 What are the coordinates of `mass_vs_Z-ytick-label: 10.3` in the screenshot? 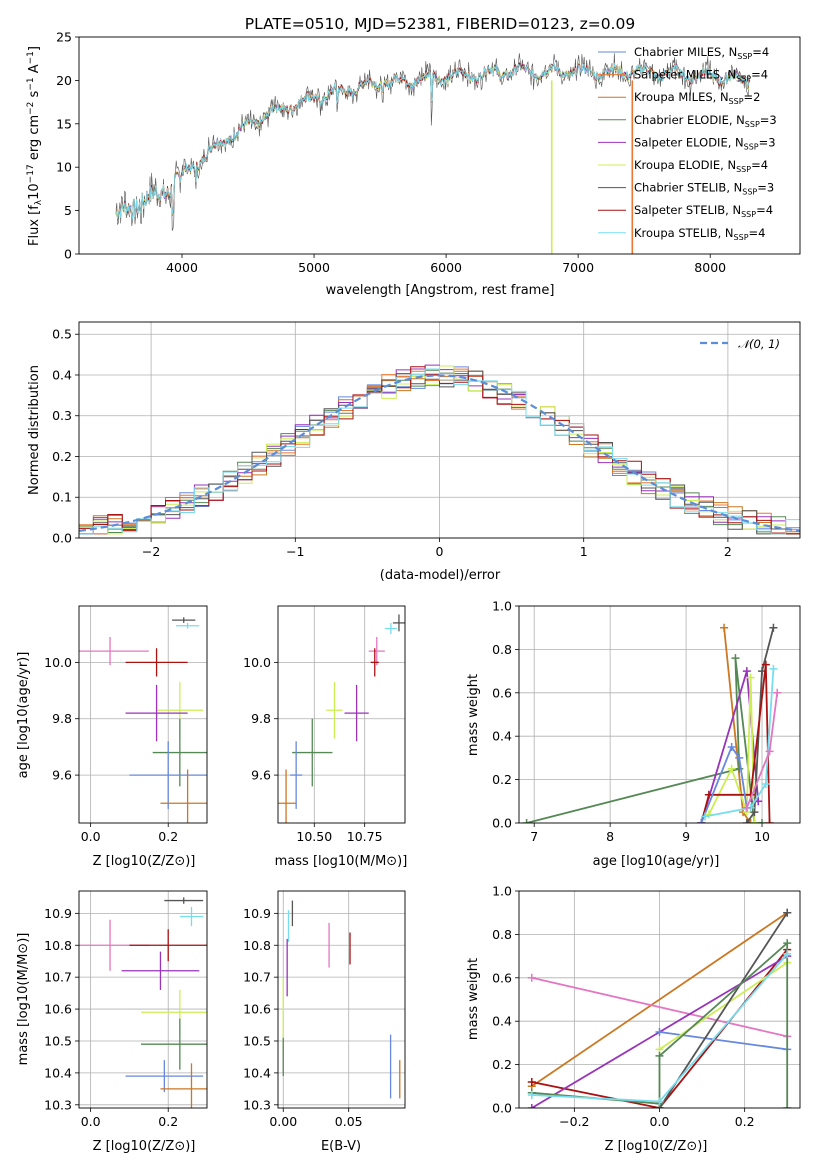 It's located at (58, 1104).